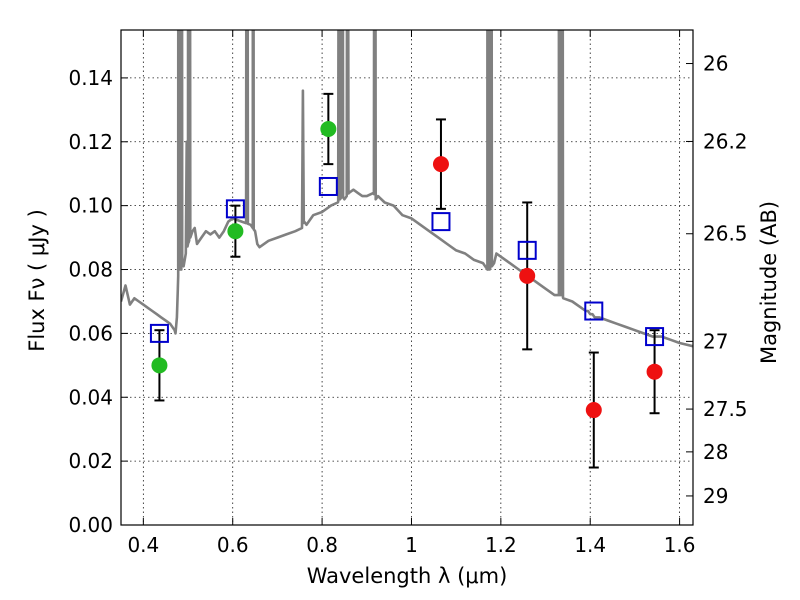 This screenshot has width=800, height=600. What do you see at coordinates (90, 142) in the screenshot?
I see `y-tick-label: 0.12` at bounding box center [90, 142].